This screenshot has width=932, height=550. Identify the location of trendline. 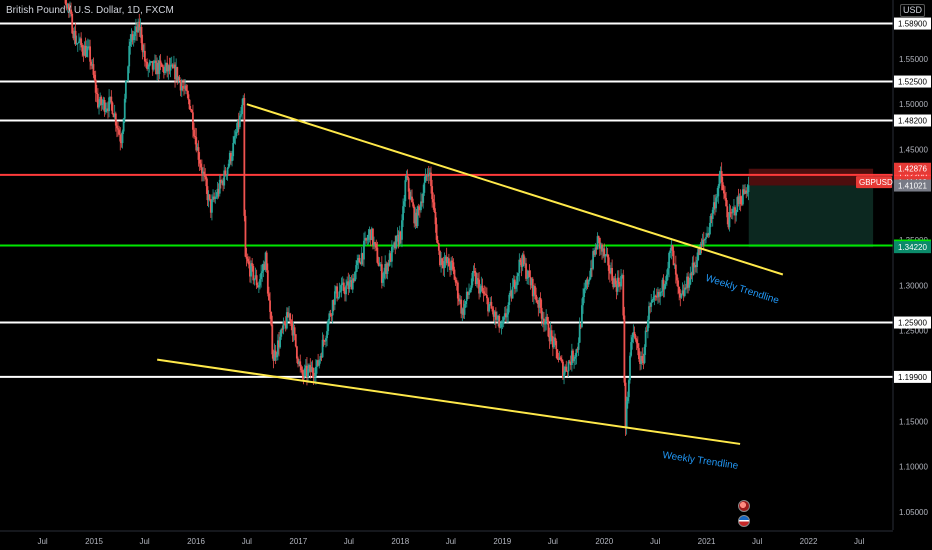
(449, 401).